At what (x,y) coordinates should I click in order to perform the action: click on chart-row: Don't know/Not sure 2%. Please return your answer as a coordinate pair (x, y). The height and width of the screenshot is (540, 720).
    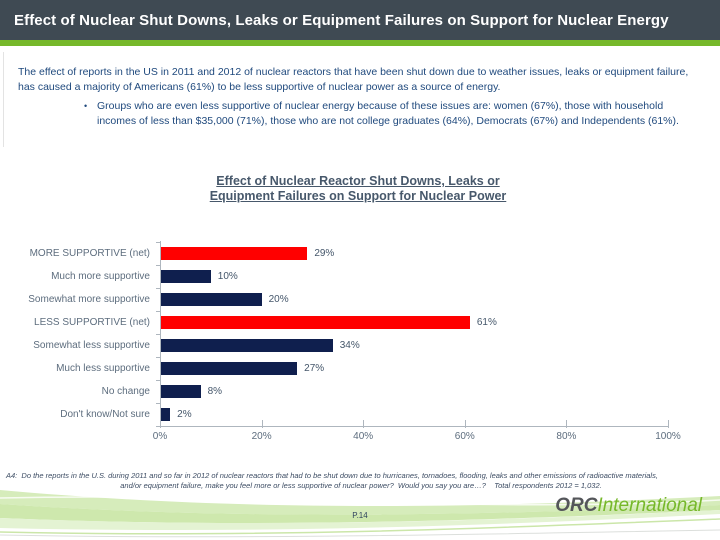
    Looking at the image, I should click on (360, 414).